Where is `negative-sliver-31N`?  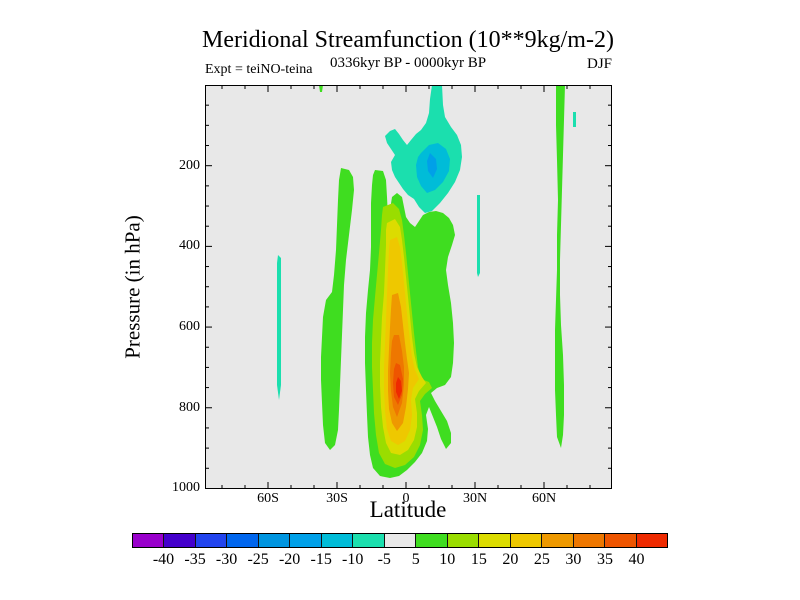 negative-sliver-31N is located at coordinates (478, 236).